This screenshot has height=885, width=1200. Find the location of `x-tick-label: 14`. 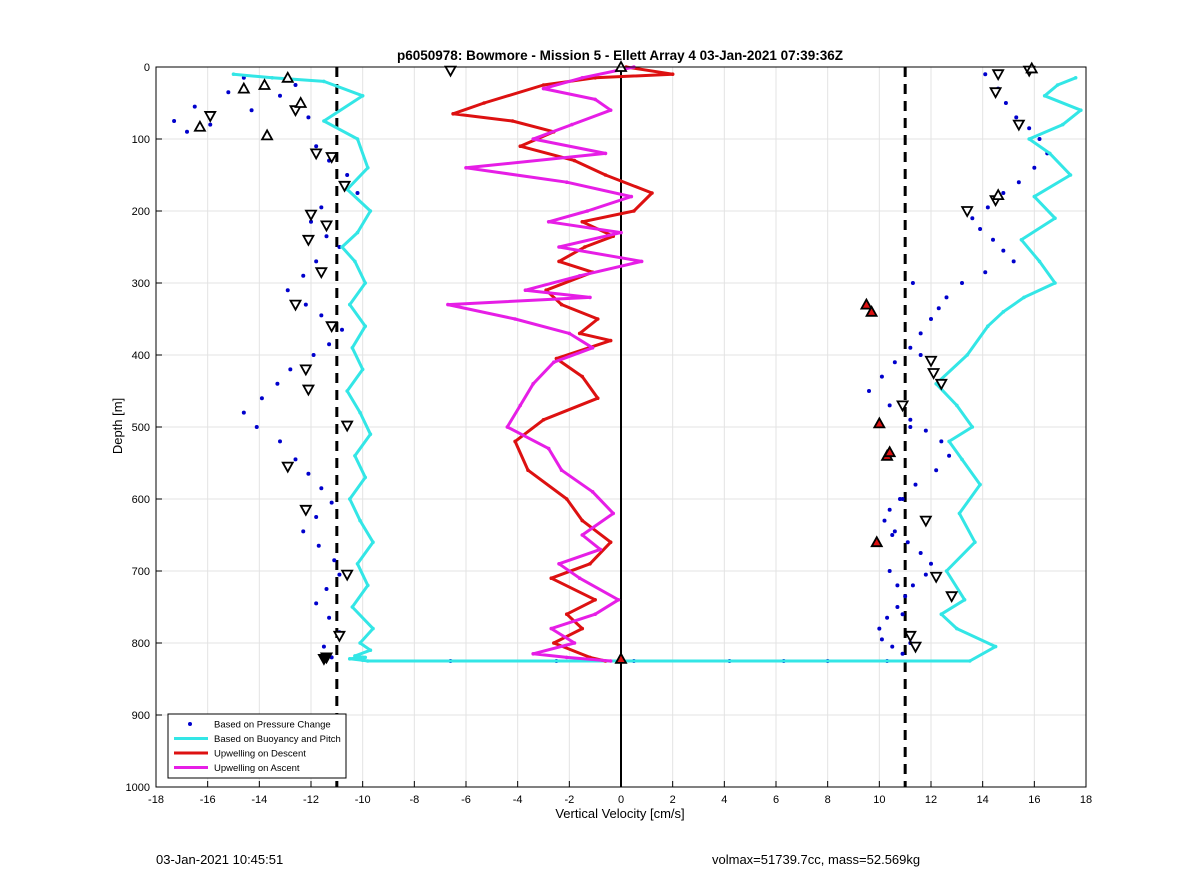

x-tick-label: 14 is located at coordinates (983, 800).